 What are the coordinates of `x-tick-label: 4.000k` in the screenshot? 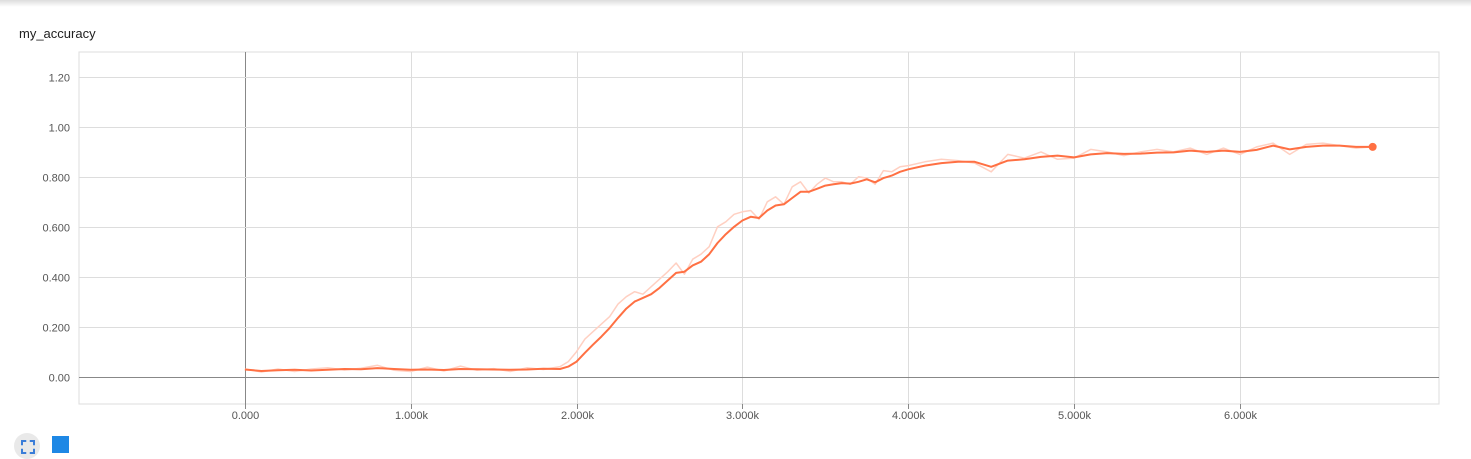 It's located at (909, 416).